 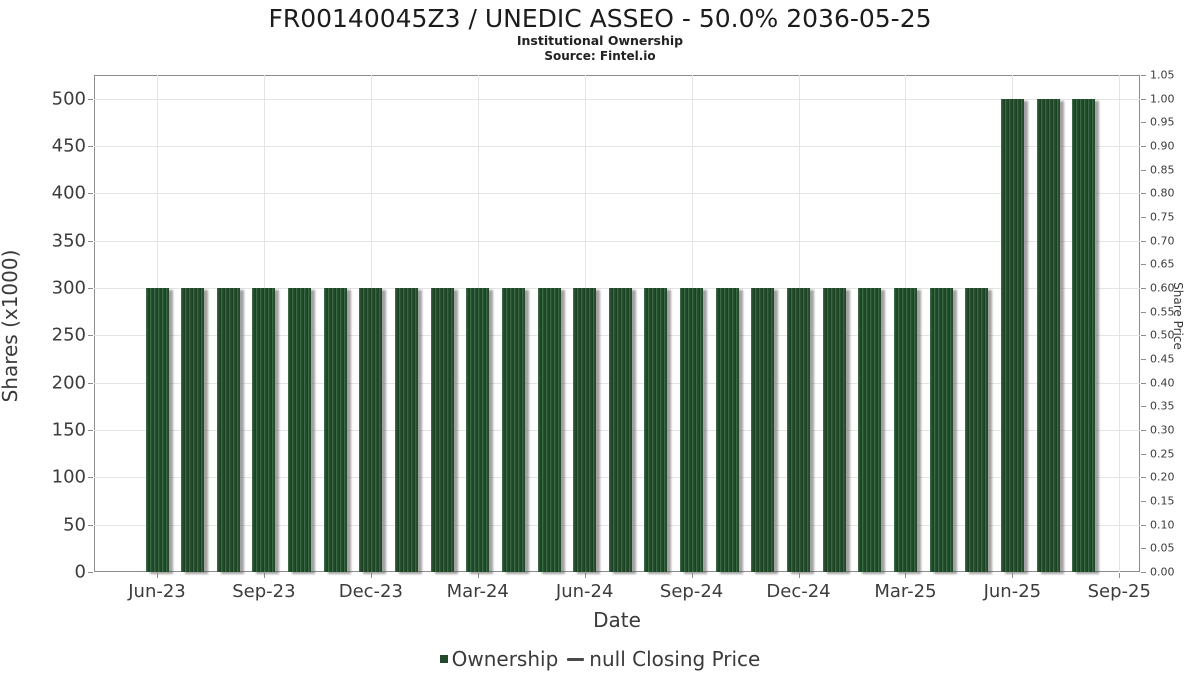 I want to click on right-axis-tick-label: 0.05, so click(x=1162, y=548).